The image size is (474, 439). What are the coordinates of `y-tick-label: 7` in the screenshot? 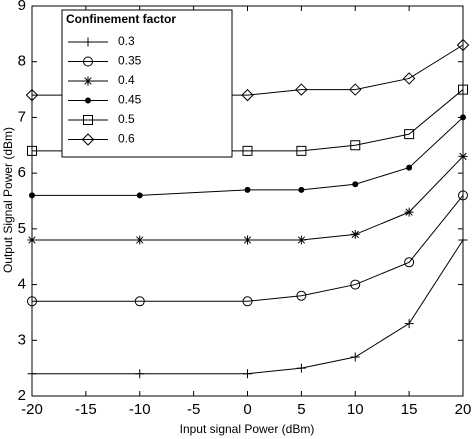 It's located at (22, 116).